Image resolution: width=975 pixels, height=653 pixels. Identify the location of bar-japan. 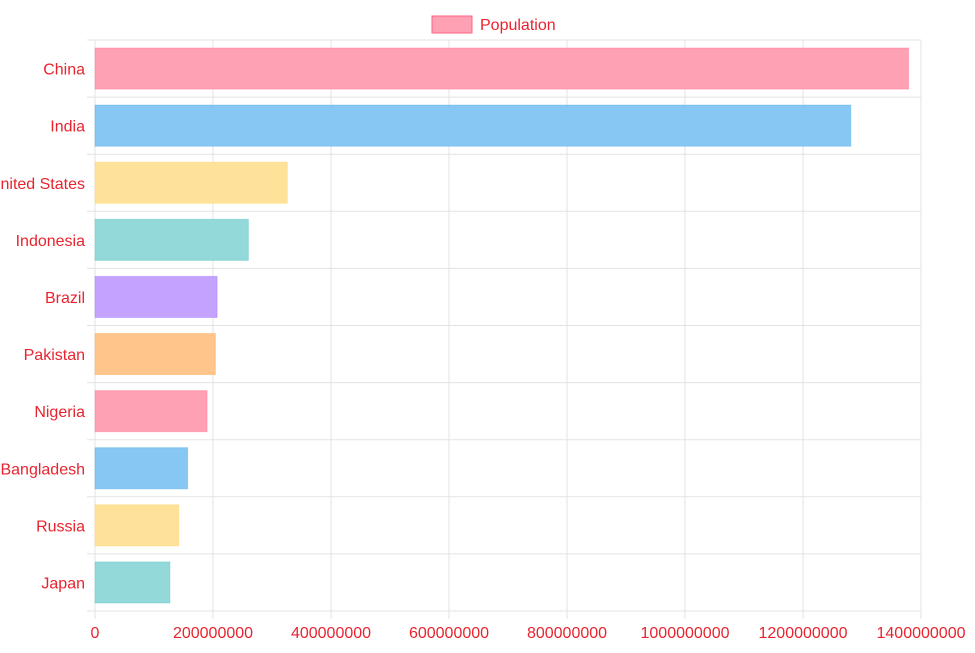
(132, 582).